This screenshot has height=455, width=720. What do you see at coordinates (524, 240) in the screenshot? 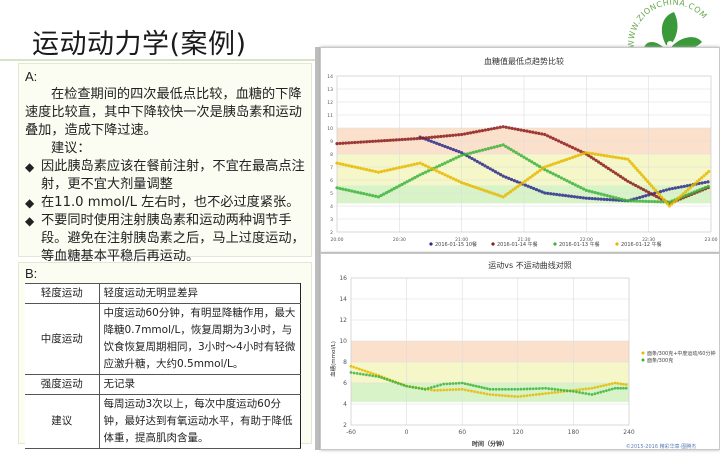
I see `svg-text: 21:30` at bounding box center [524, 240].